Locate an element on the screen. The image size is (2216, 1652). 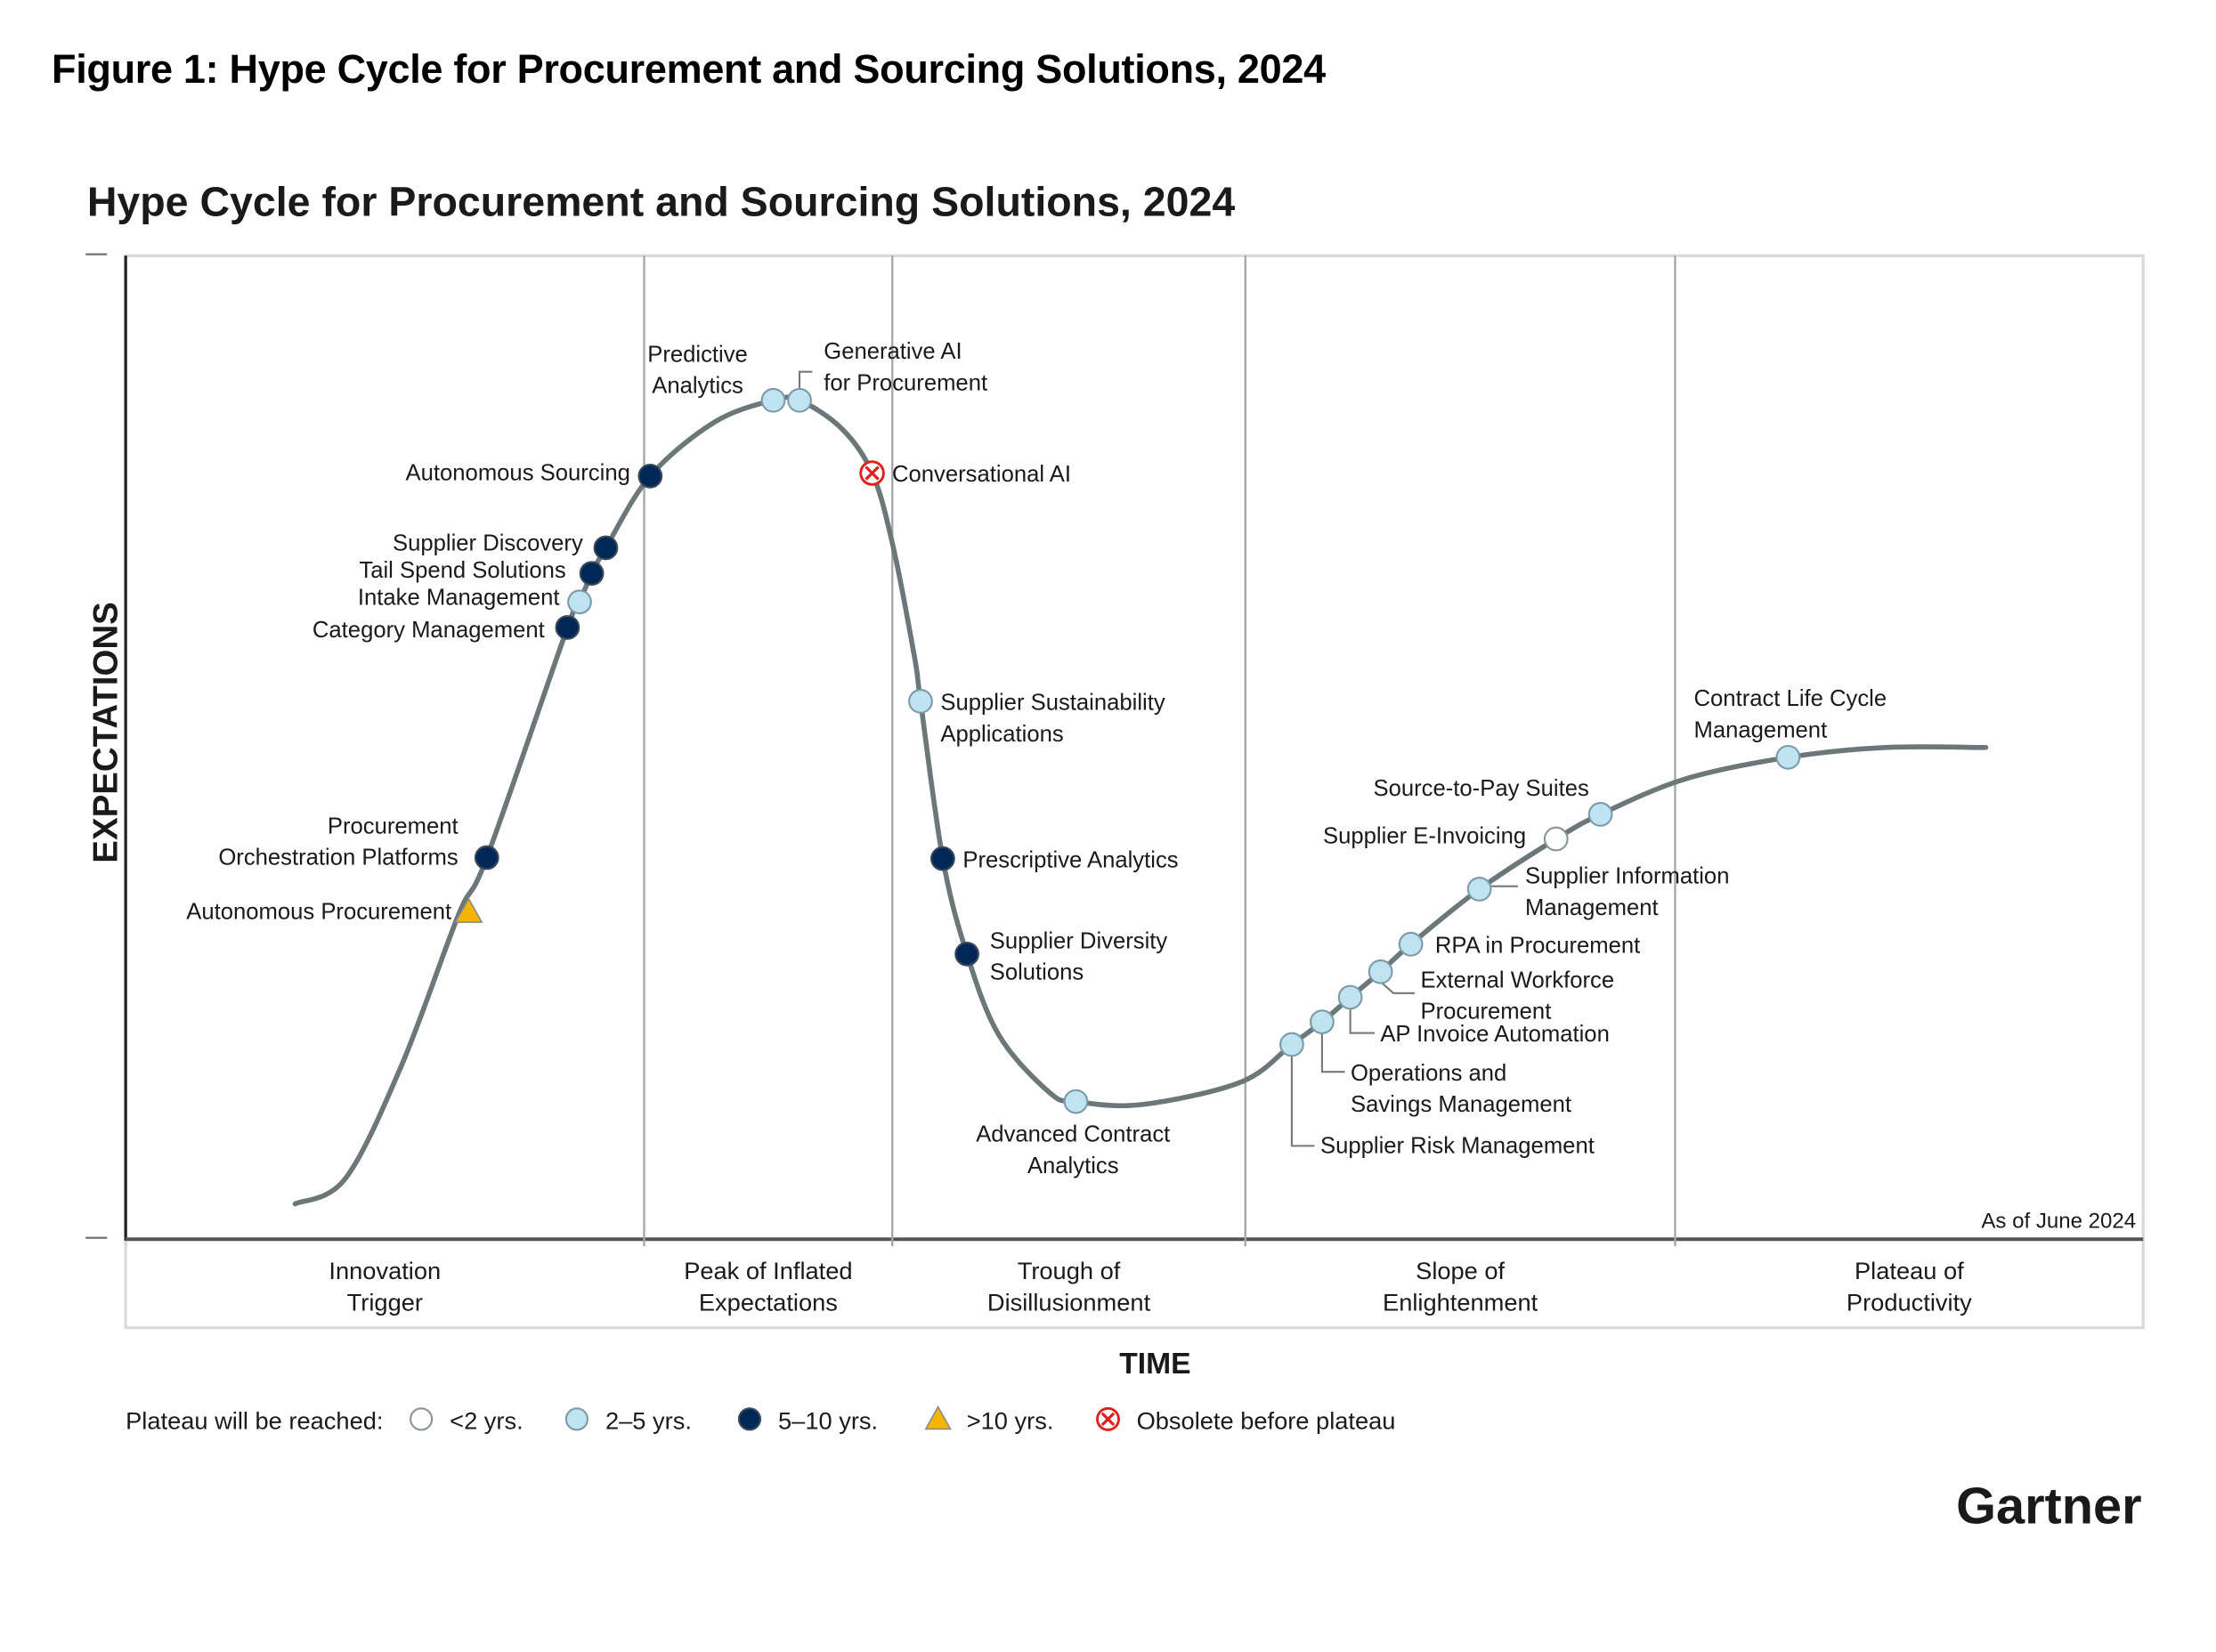
y-axis-label: EXPECTATIONS is located at coordinates (106, 732).